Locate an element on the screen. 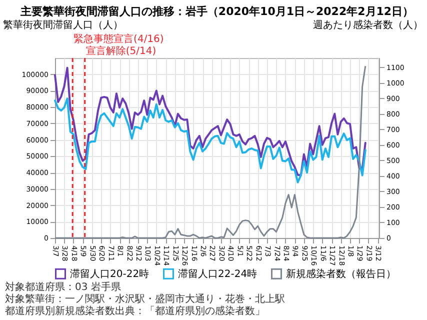  y2-axis-title: 週あたり感染者数（人） is located at coordinates (368, 25).